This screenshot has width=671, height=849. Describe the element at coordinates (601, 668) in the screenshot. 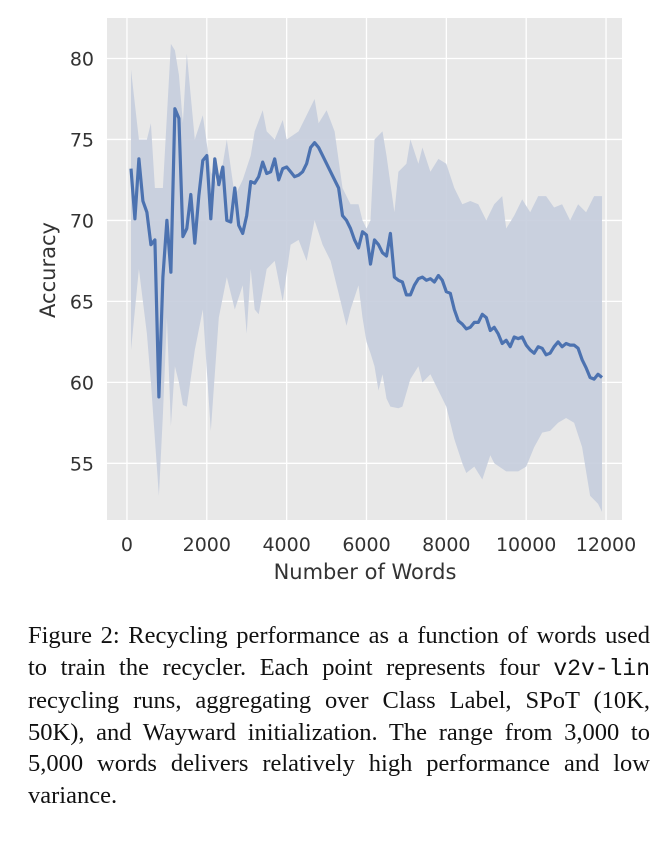

I see `caption-code: v2v-lin` at that location.